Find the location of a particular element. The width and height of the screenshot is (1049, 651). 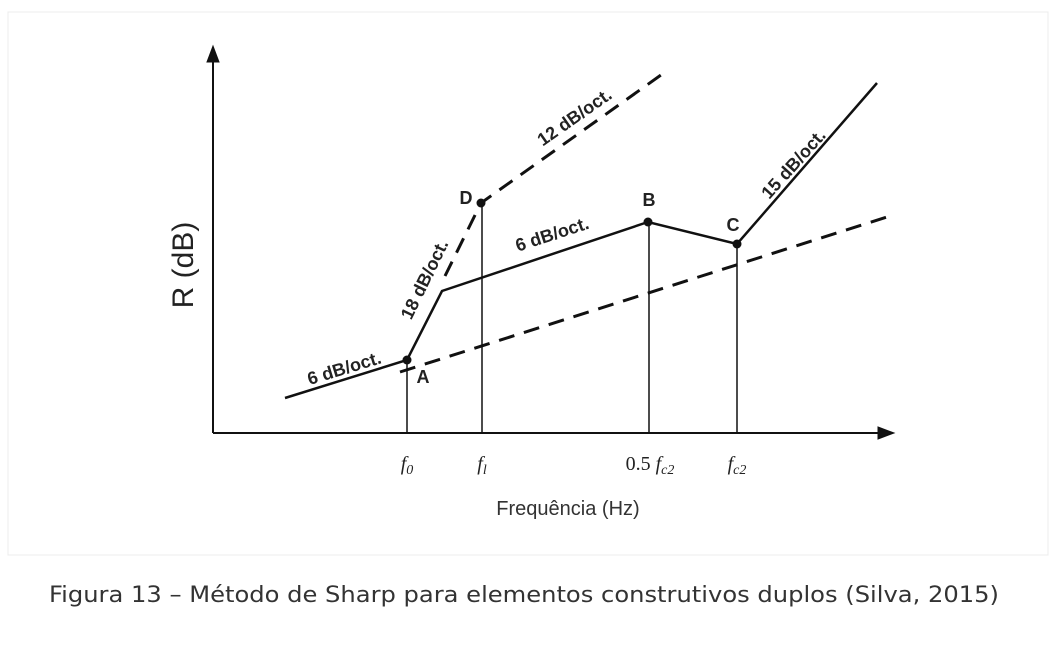

mass-law-dashed is located at coordinates (643, 294).